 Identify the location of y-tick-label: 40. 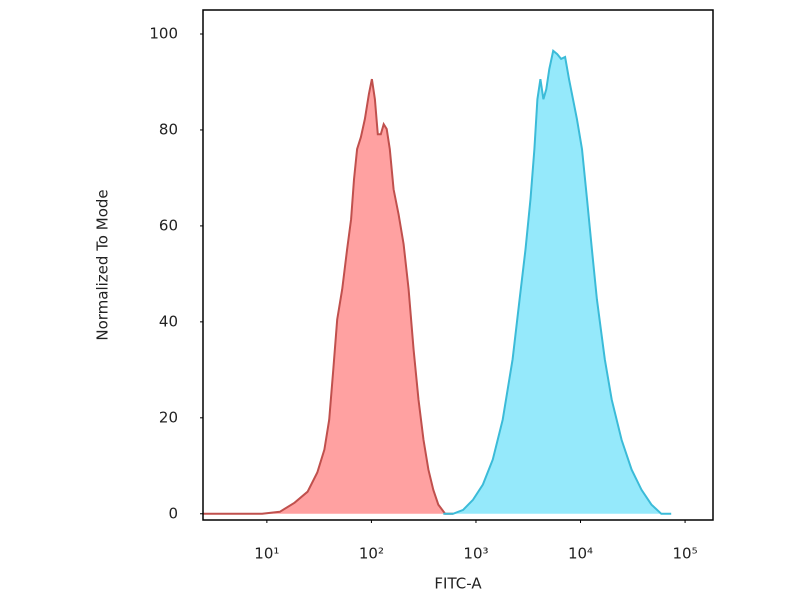
(168, 321).